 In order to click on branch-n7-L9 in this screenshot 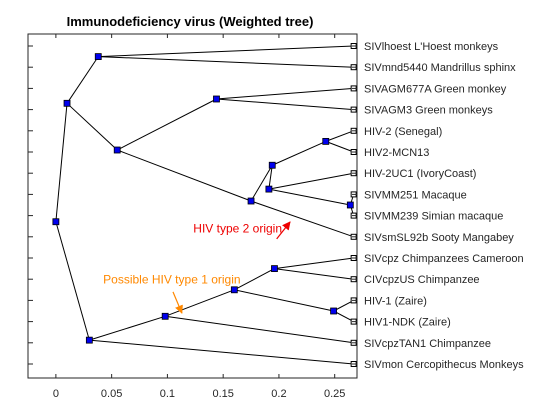, I will do `click(302, 219)`.